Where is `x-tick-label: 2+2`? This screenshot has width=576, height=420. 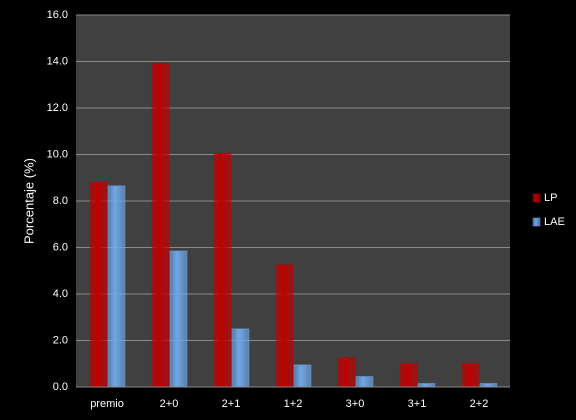 x-tick-label: 2+2 is located at coordinates (479, 404).